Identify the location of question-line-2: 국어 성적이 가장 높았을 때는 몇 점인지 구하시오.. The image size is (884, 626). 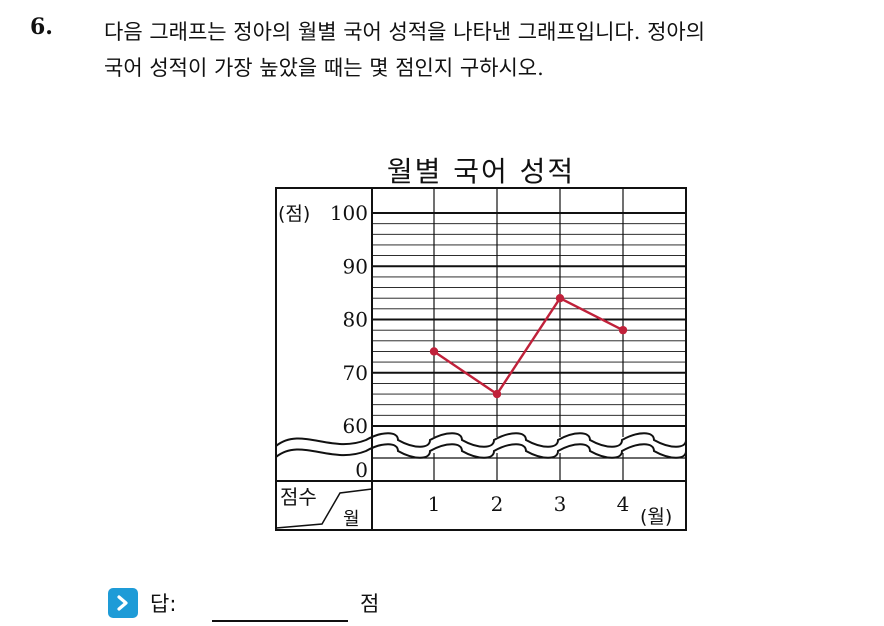
(324, 68).